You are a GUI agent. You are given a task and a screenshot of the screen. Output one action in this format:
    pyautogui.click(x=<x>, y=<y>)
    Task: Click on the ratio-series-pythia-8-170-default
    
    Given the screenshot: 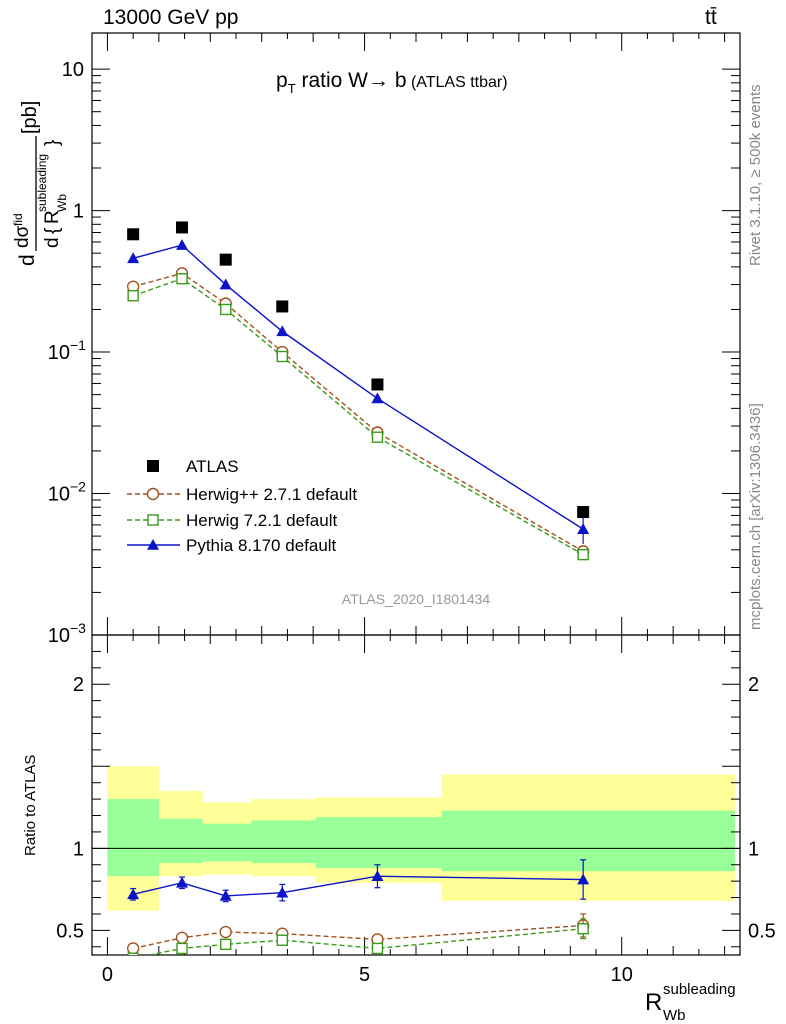 What is the action you would take?
    pyautogui.click(x=358, y=881)
    